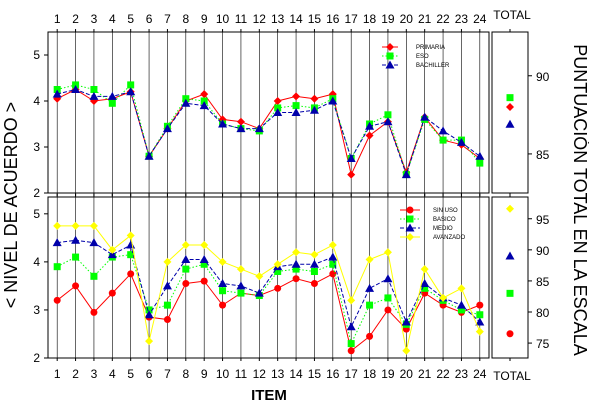 The image size is (589, 406). I want to click on legend-marker-avanzado, so click(410, 237).